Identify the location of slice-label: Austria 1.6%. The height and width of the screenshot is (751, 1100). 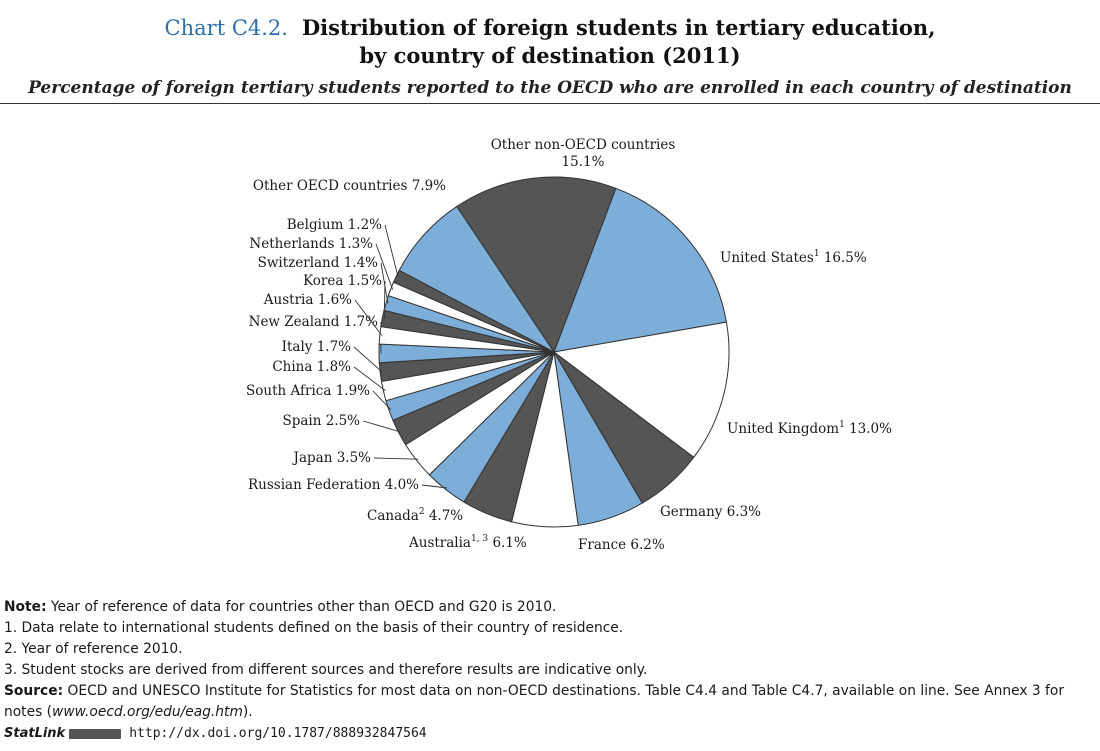
(307, 300).